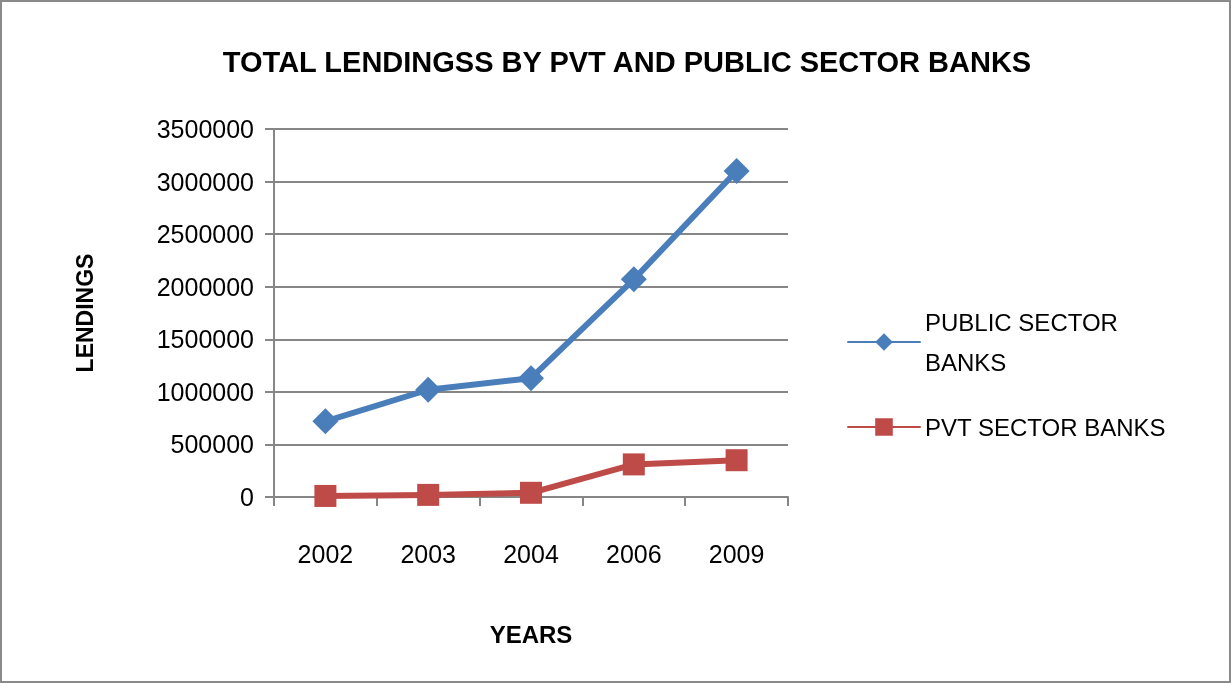  What do you see at coordinates (428, 553) in the screenshot?
I see `x-tick-label: 2003` at bounding box center [428, 553].